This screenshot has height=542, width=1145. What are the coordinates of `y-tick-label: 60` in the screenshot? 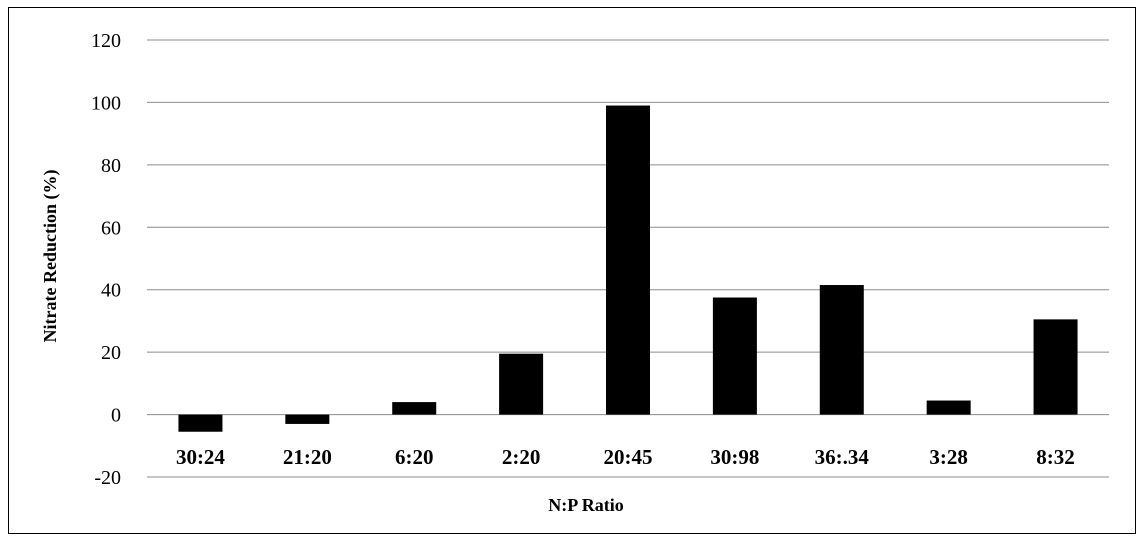 It's located at (111, 228).